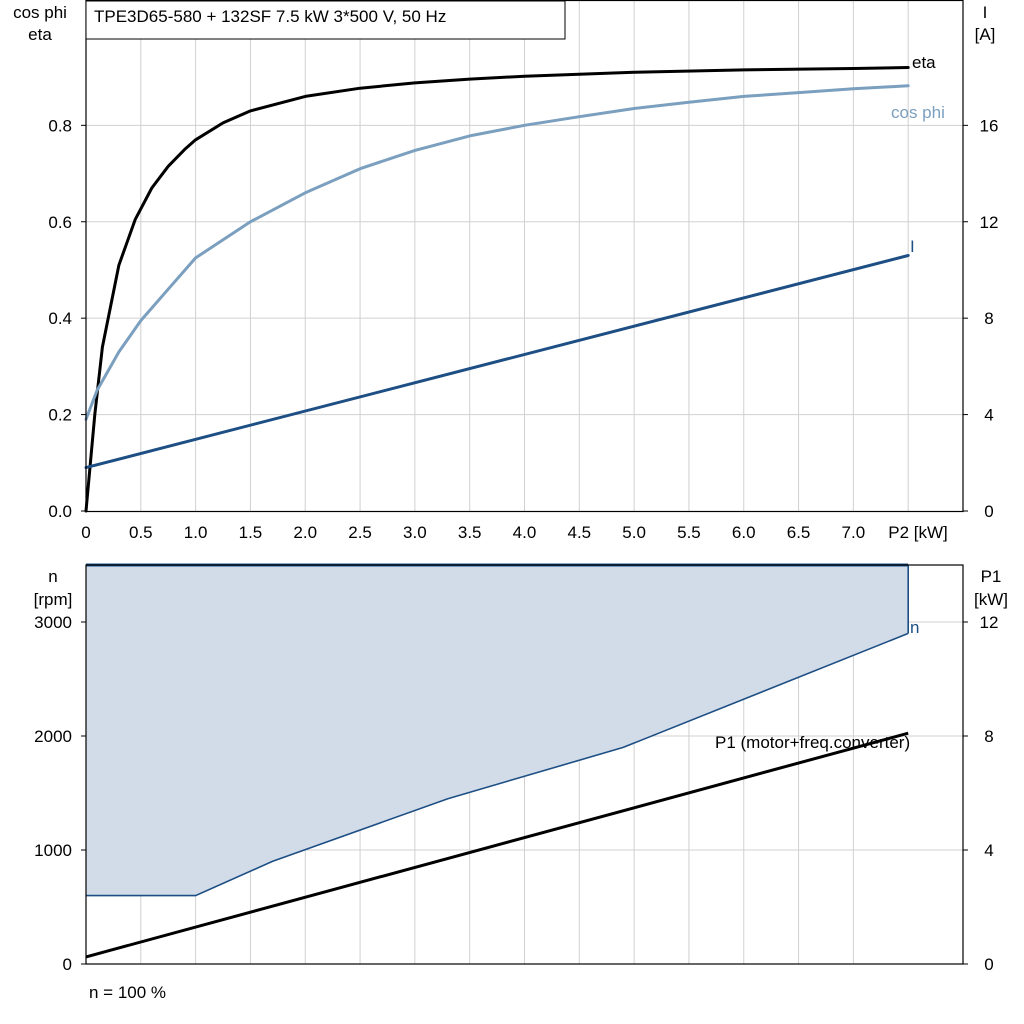  I want to click on top-x-tick-label: 6.0, so click(744, 532).